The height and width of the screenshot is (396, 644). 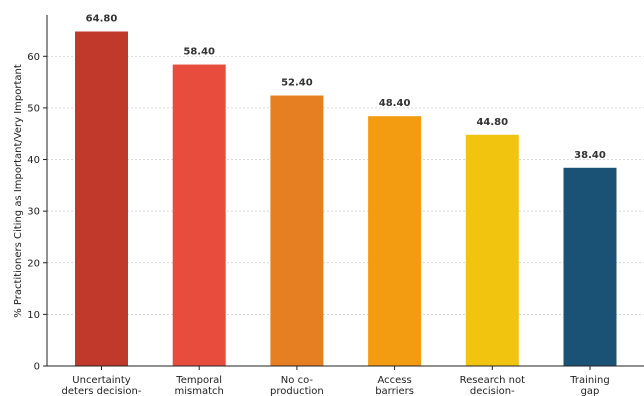 What do you see at coordinates (198, 380) in the screenshot?
I see `x-category-label-line: Temporal` at bounding box center [198, 380].